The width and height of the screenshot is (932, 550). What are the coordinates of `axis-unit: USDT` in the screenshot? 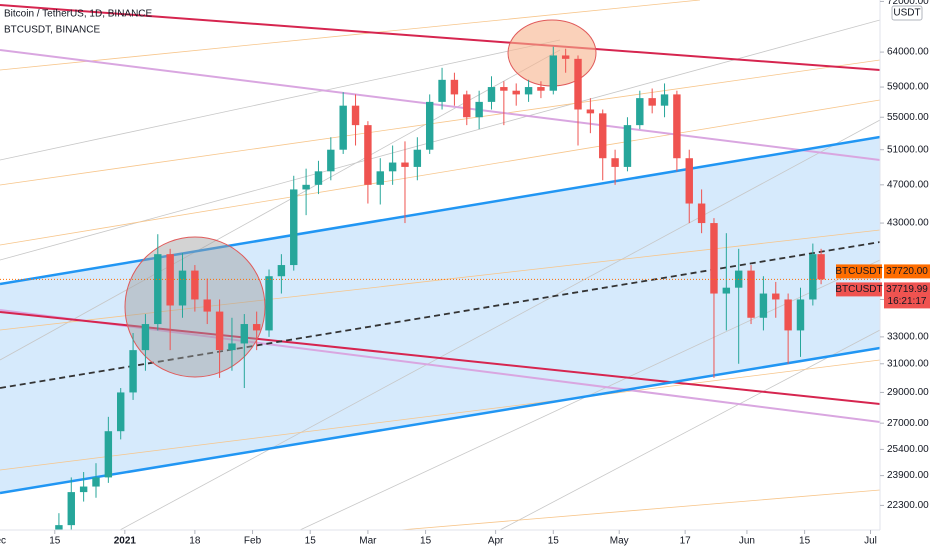 It's located at (906, 13).